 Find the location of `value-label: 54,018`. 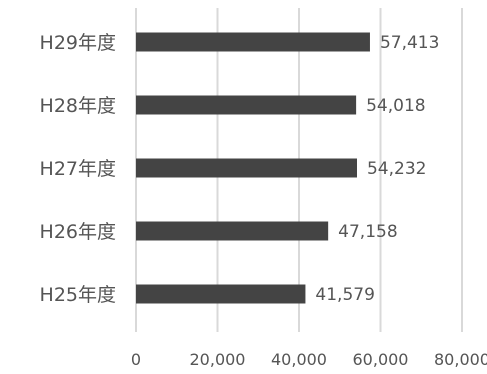

value-label: 54,018 is located at coordinates (395, 106).